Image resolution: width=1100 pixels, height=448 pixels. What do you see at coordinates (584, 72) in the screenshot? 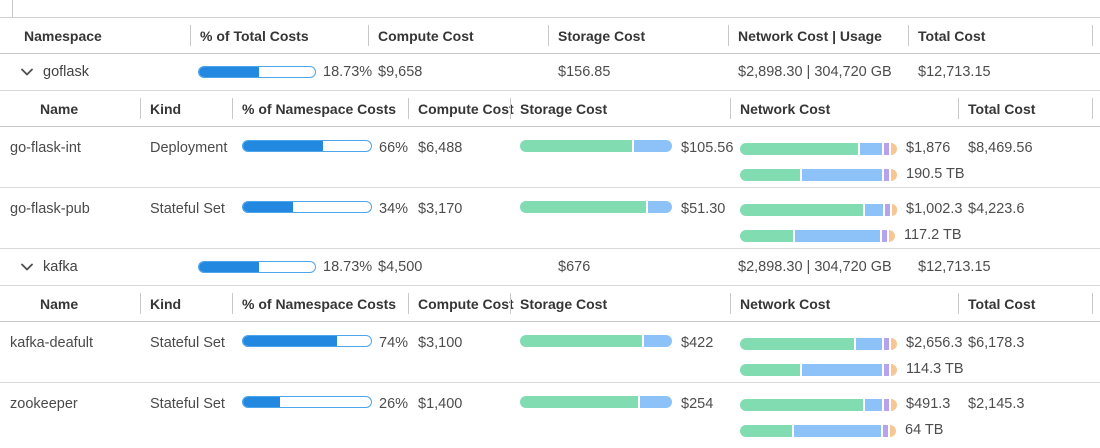
I see `storage-cost-value: $156.85` at bounding box center [584, 72].